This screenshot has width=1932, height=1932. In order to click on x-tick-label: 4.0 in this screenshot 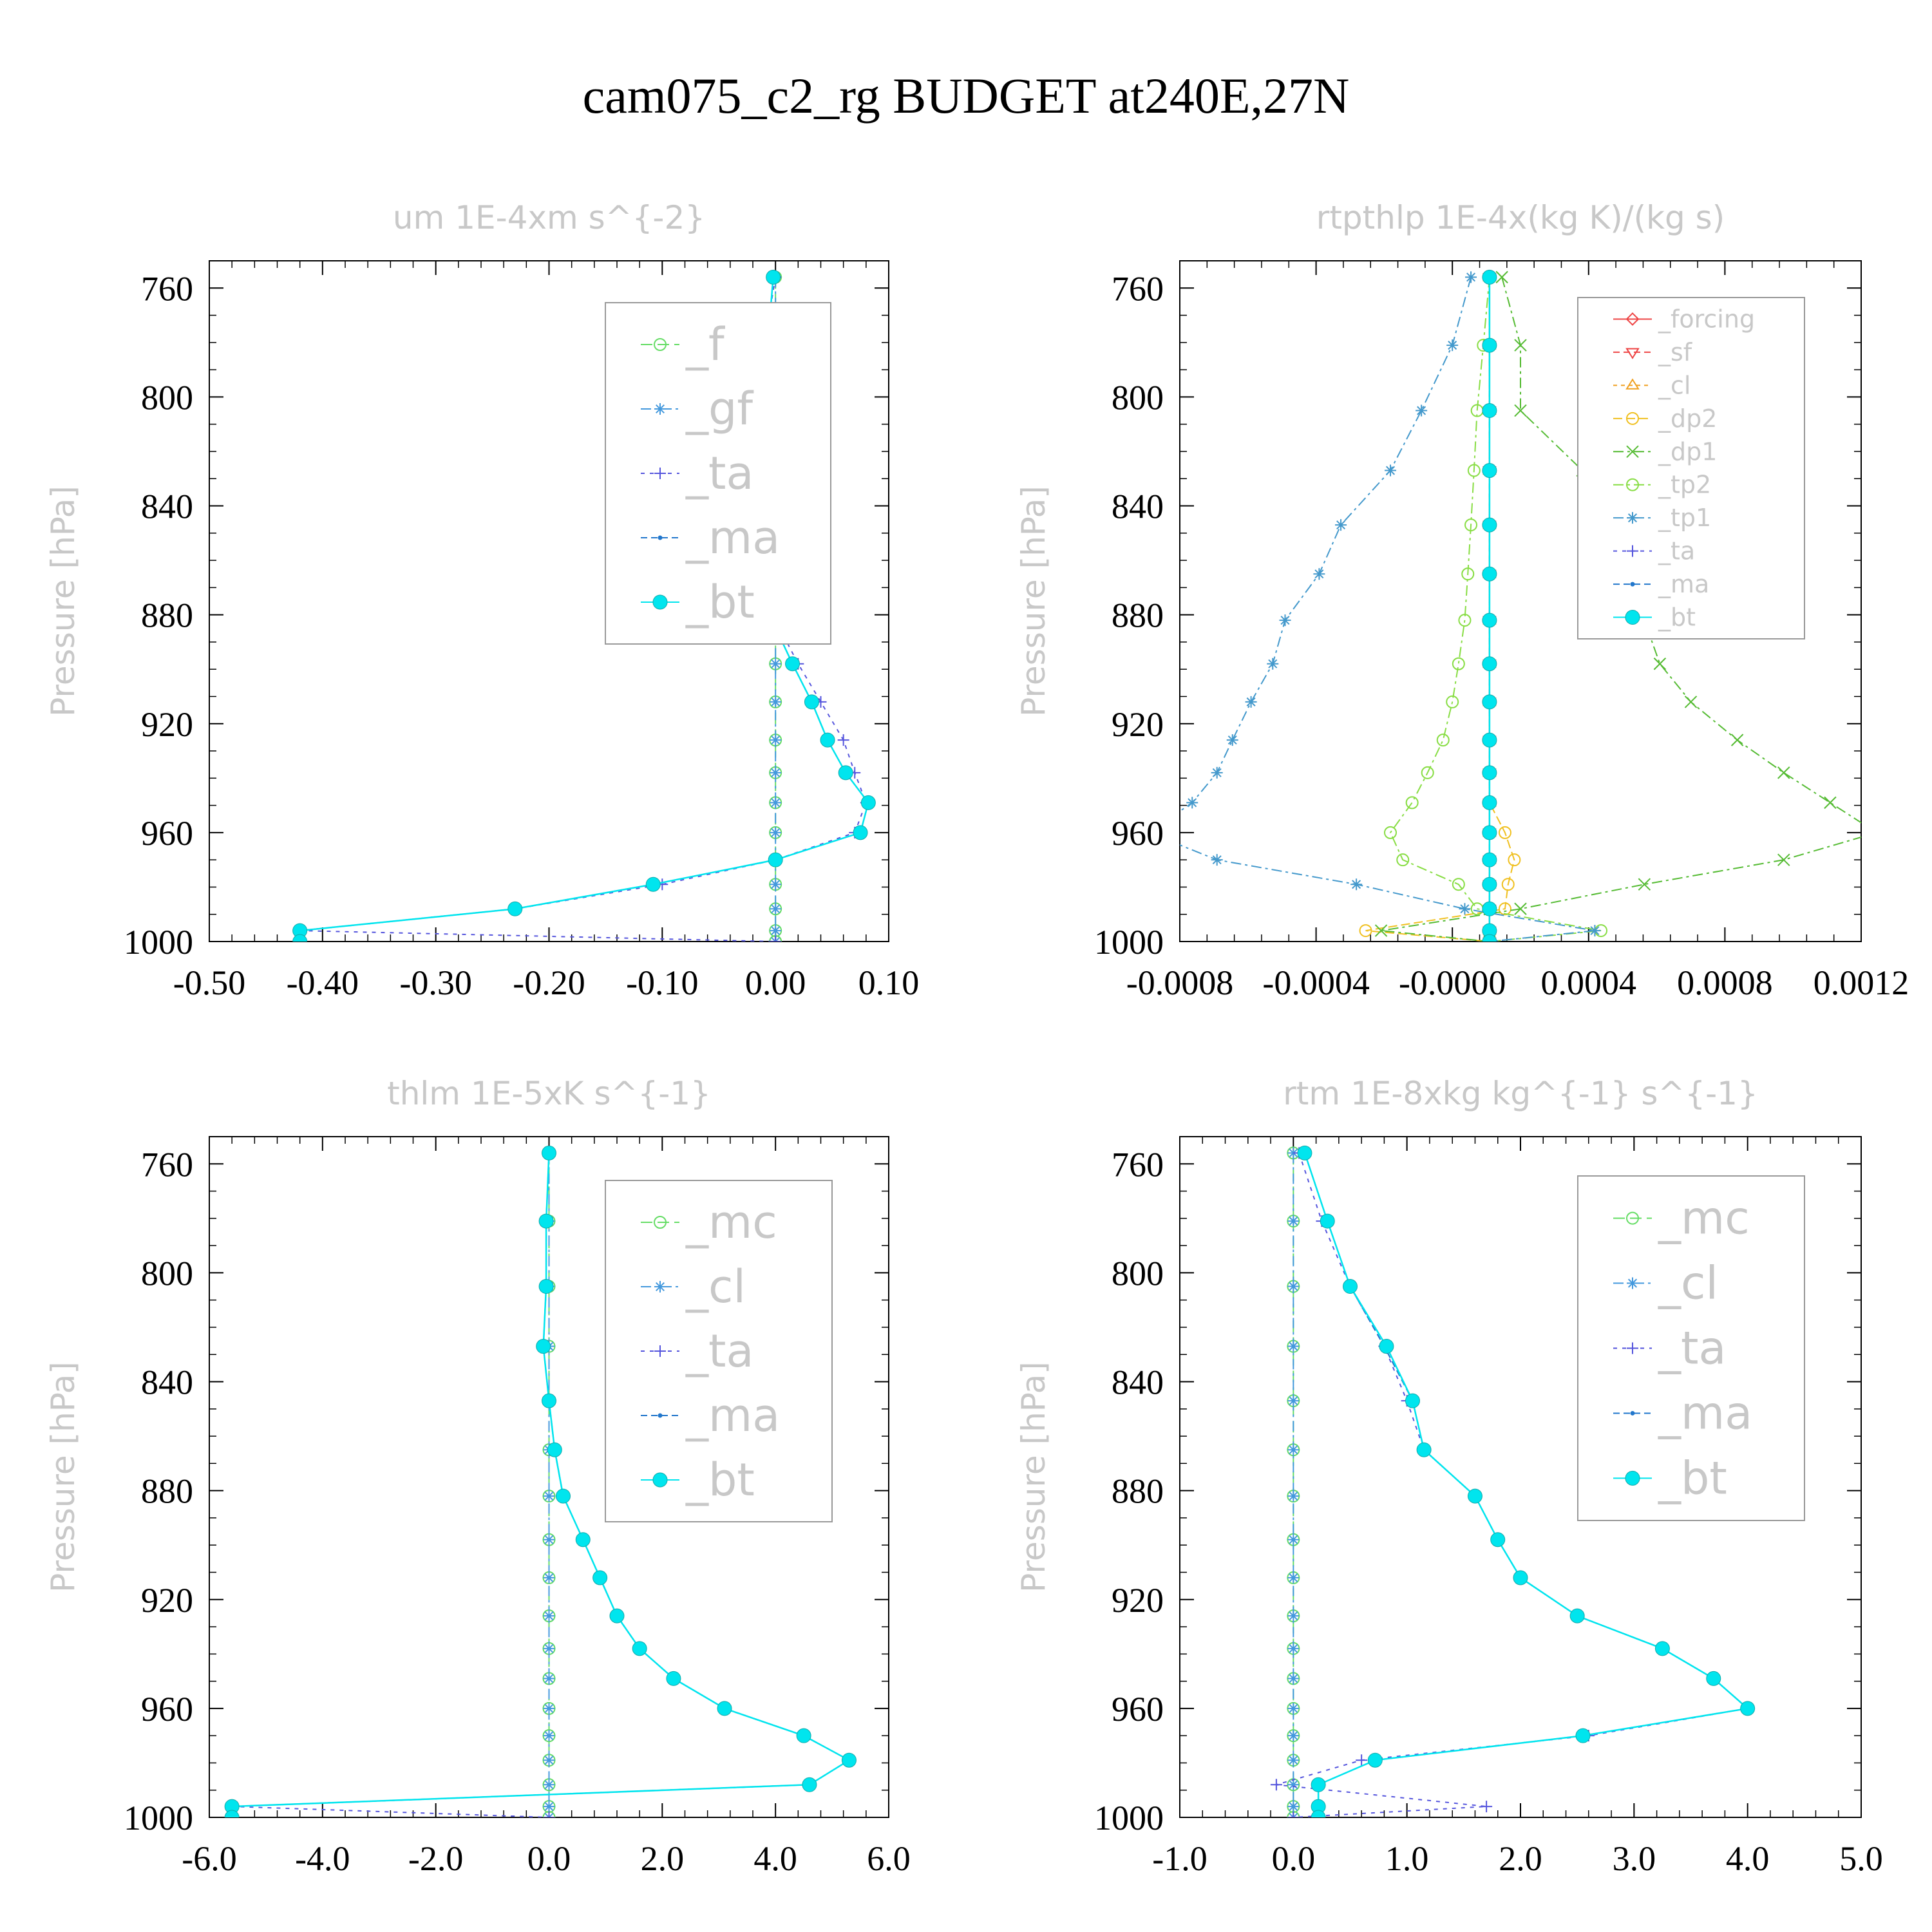, I will do `click(775, 1859)`.